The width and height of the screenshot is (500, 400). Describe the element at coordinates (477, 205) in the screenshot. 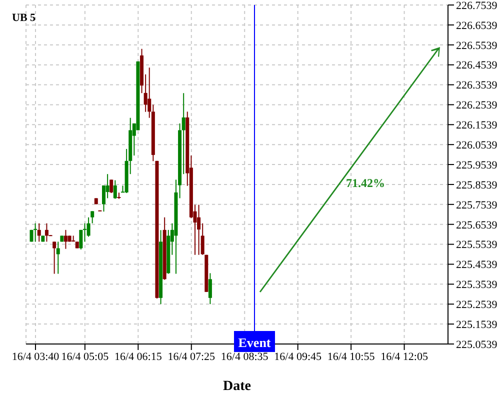

I see `y-tick-label: 225.7539` at that location.